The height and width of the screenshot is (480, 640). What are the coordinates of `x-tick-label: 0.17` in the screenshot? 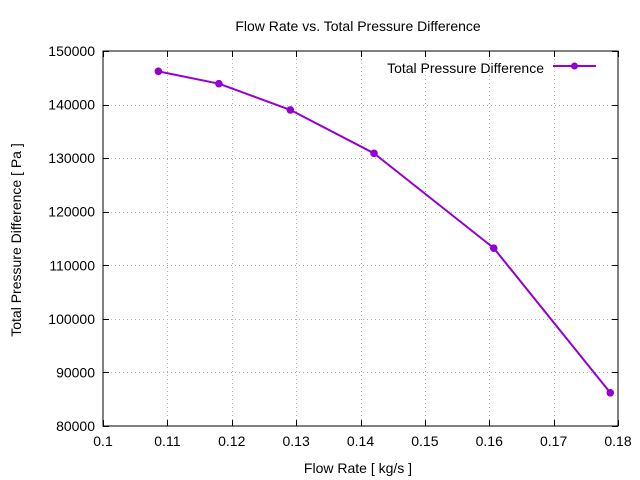 It's located at (553, 441).